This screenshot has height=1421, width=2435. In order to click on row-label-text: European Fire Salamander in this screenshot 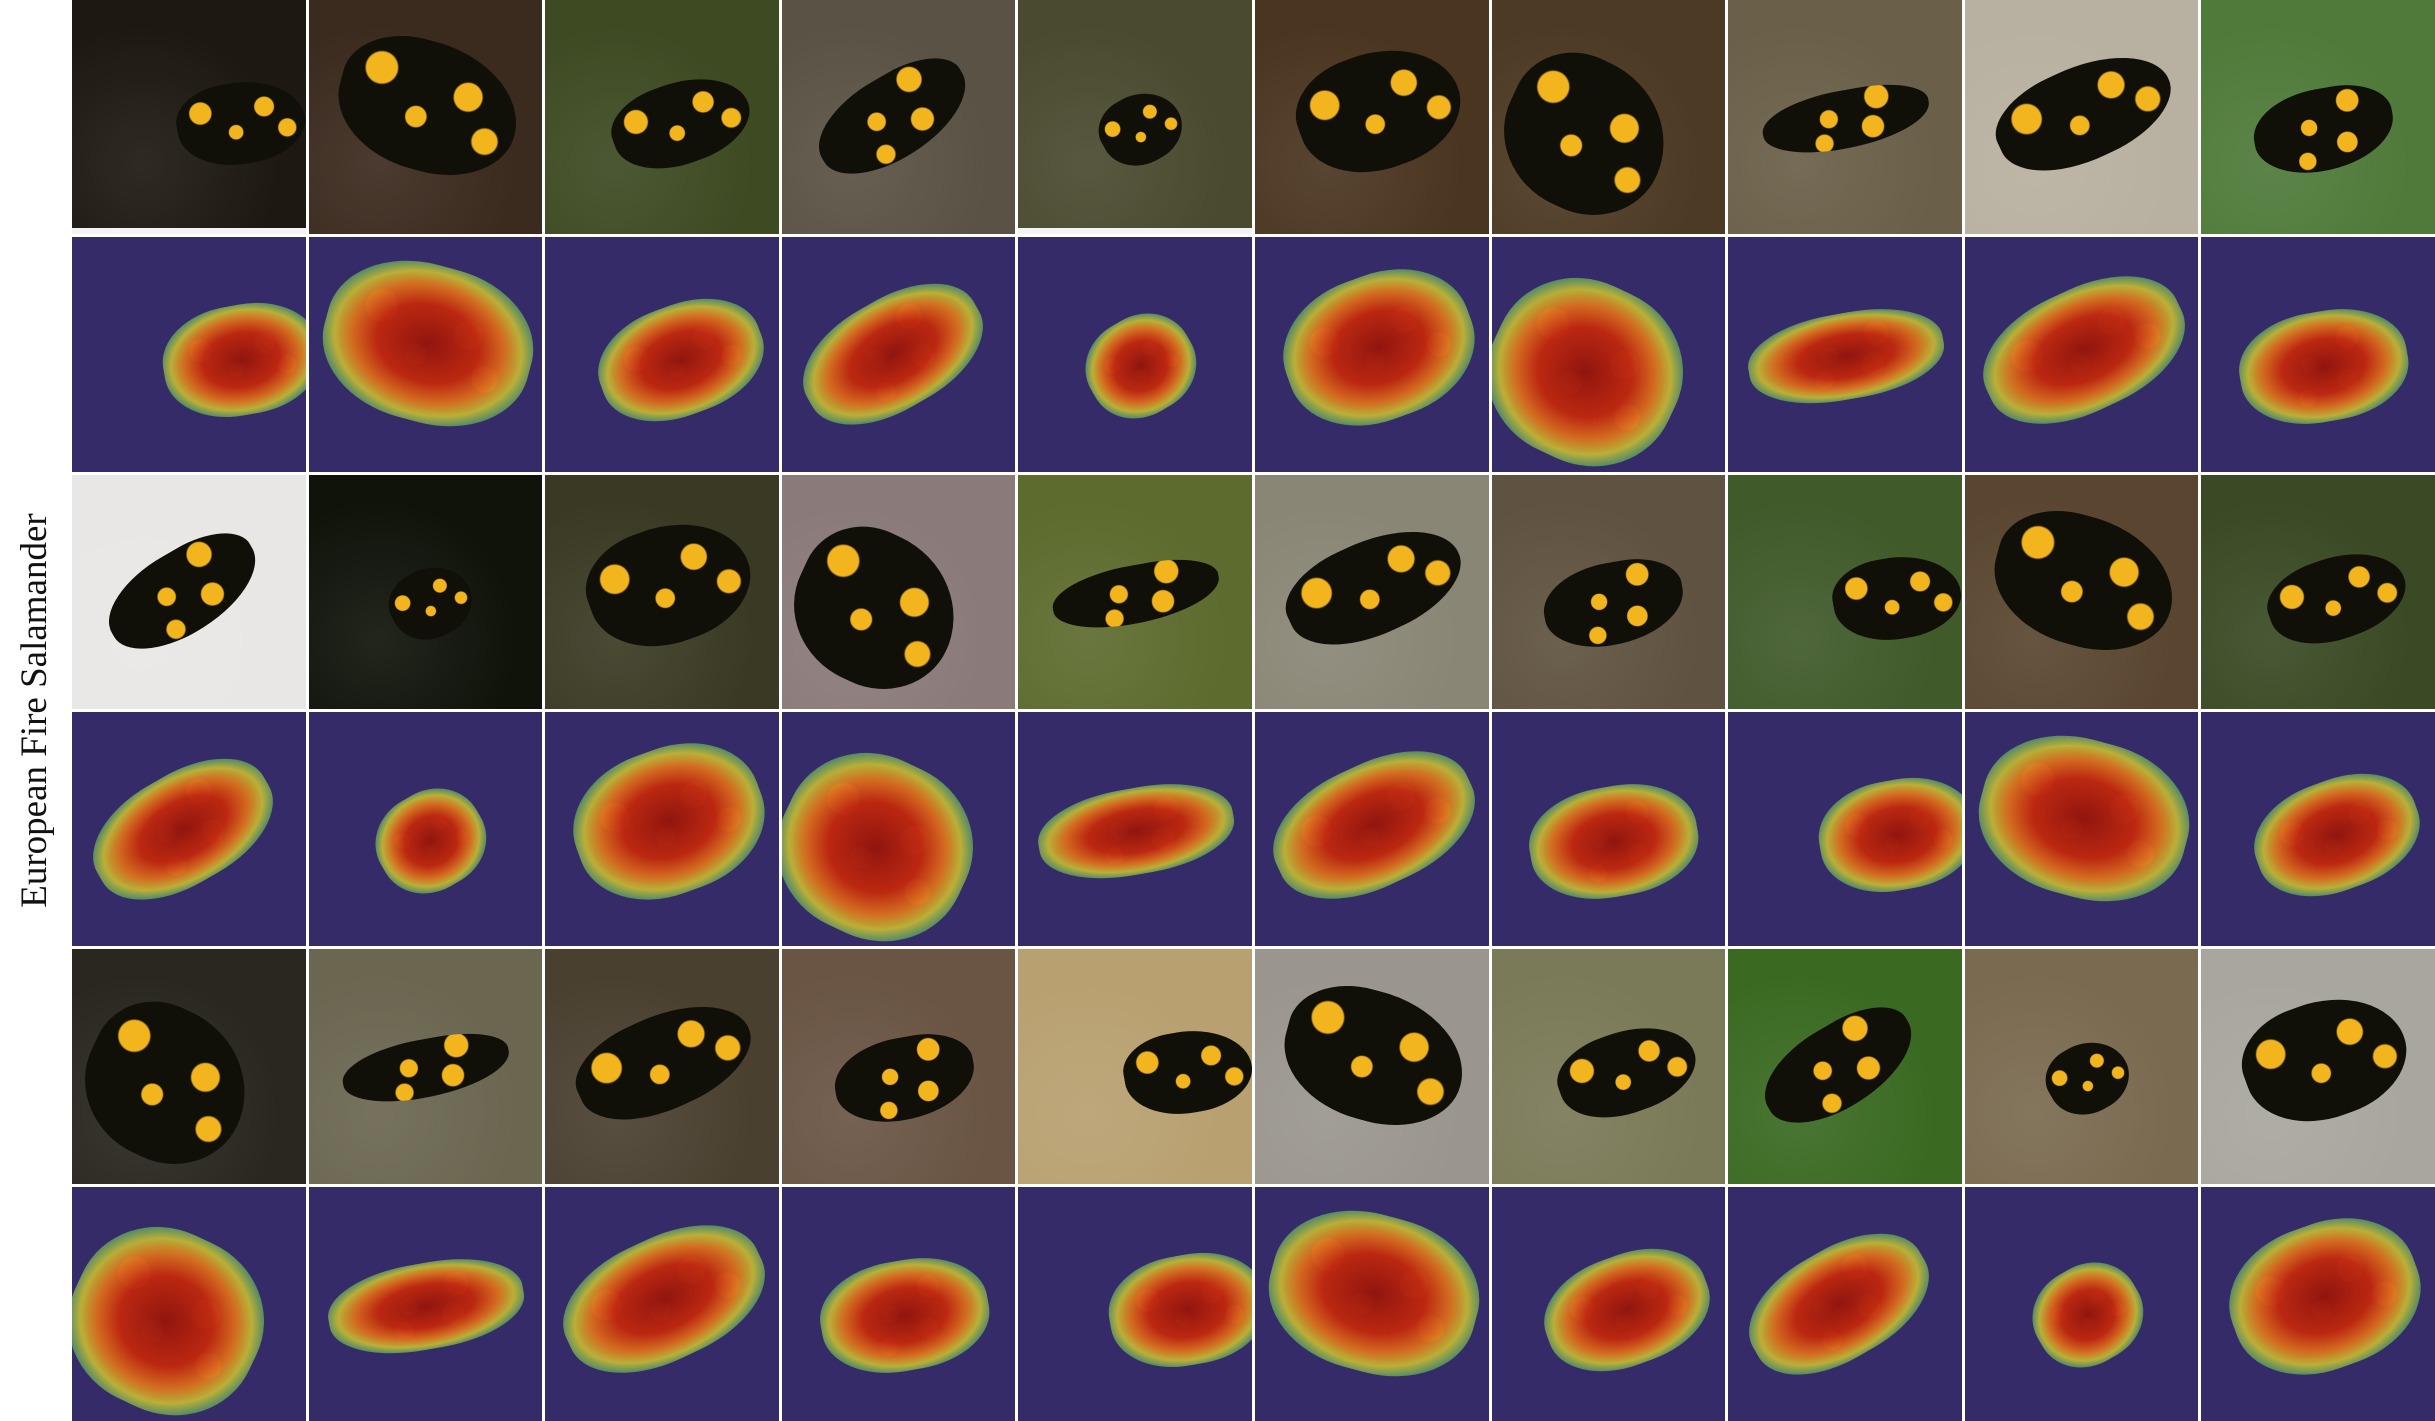, I will do `click(34, 710)`.